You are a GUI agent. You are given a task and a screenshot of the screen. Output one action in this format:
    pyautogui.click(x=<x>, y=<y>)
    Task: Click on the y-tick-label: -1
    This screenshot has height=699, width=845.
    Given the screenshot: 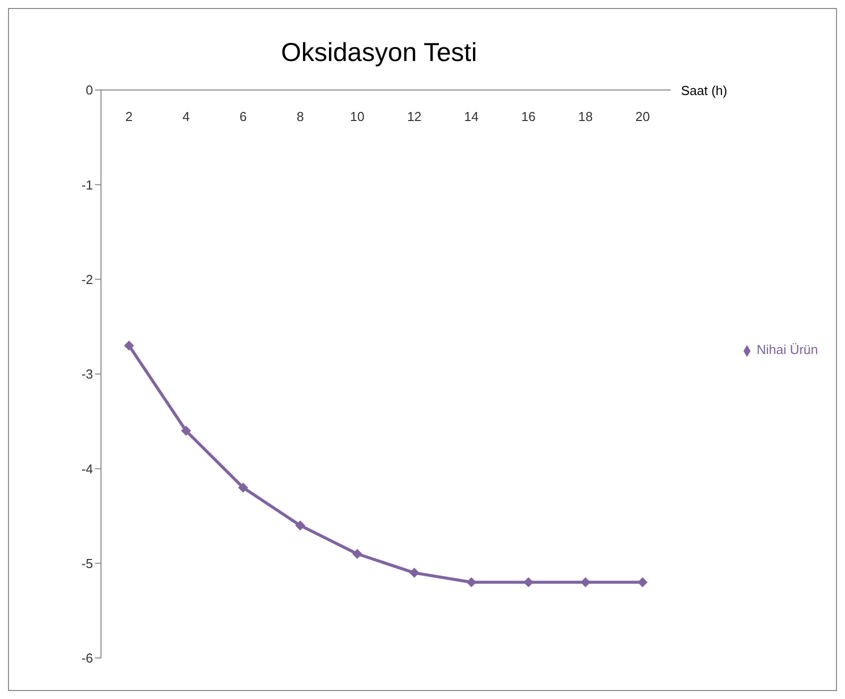 What is the action you would take?
    pyautogui.click(x=87, y=184)
    